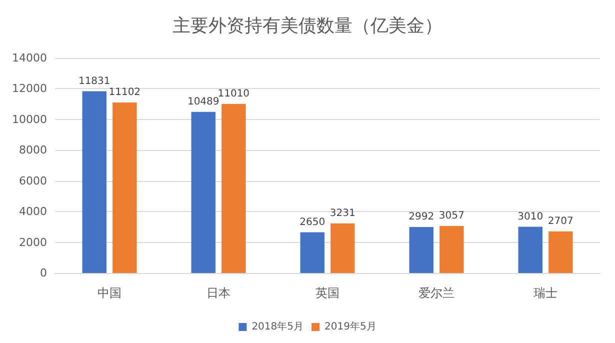 The width and height of the screenshot is (615, 343). I want to click on y-tick-label: 10000, so click(29, 119).